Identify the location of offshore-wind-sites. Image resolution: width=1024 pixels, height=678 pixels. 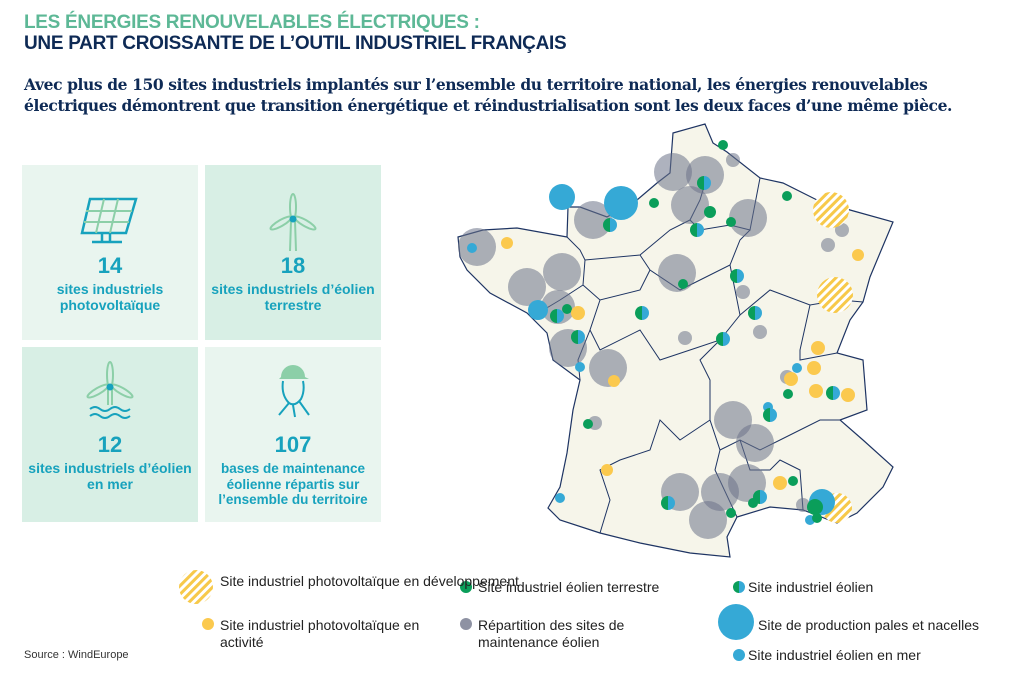
(641, 384).